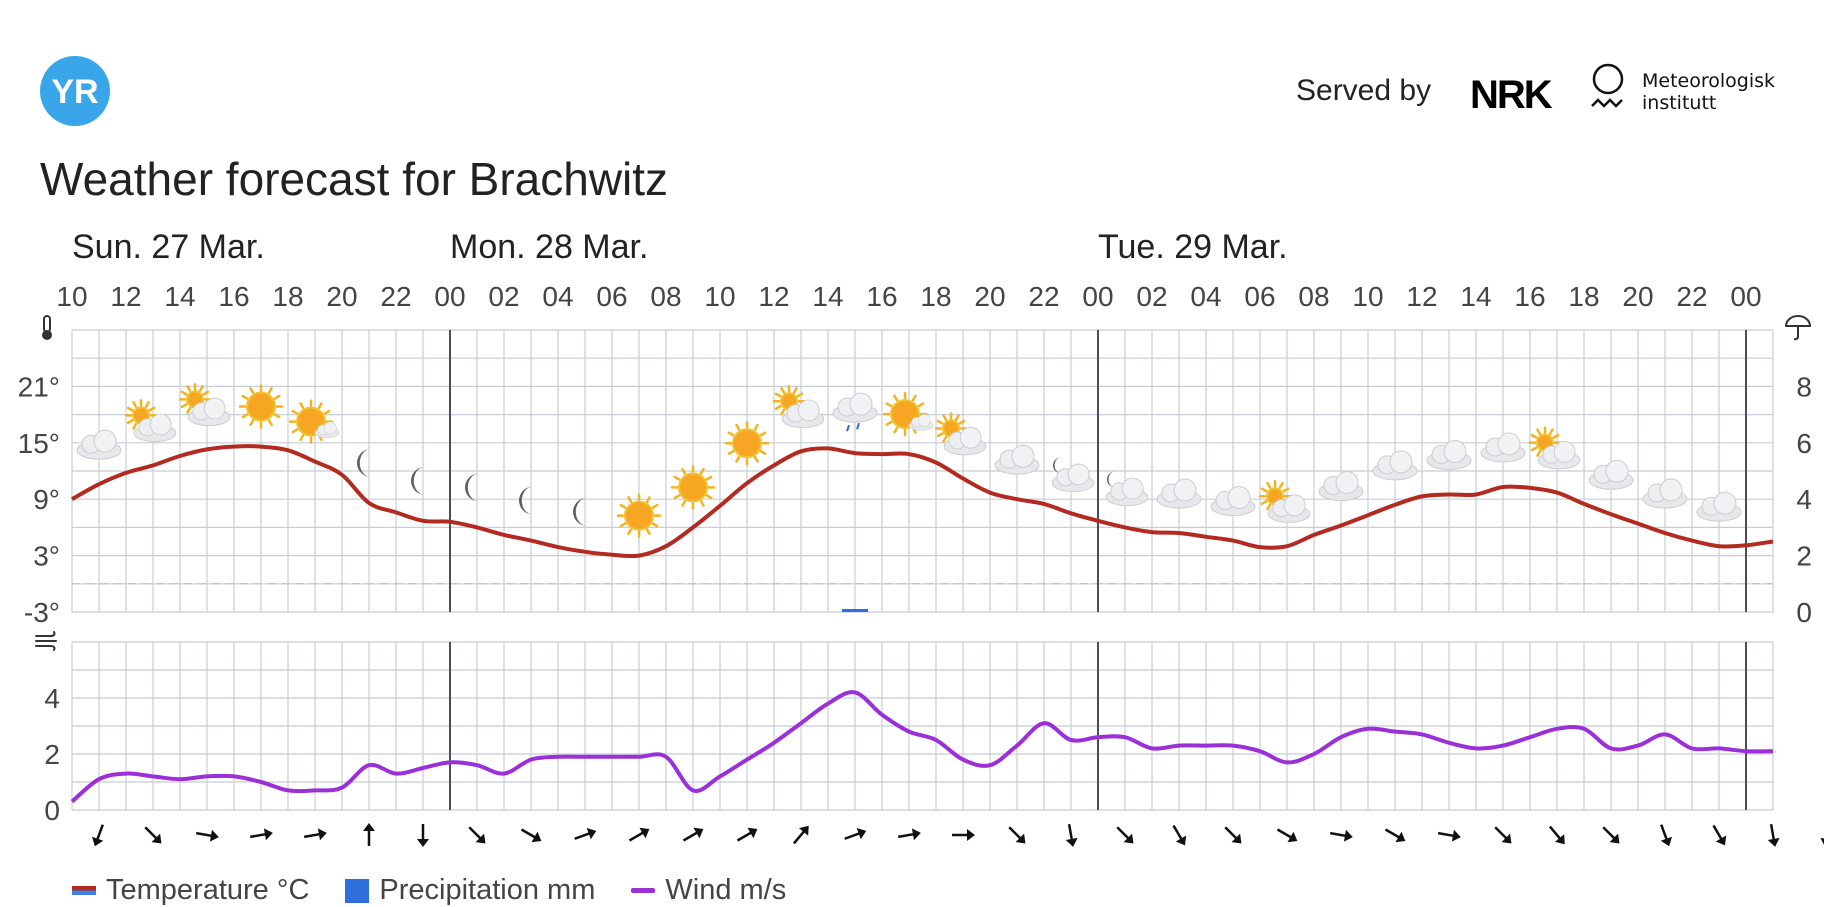 Image resolution: width=1824 pixels, height=907 pixels. I want to click on moon-shape, so click(418, 480).